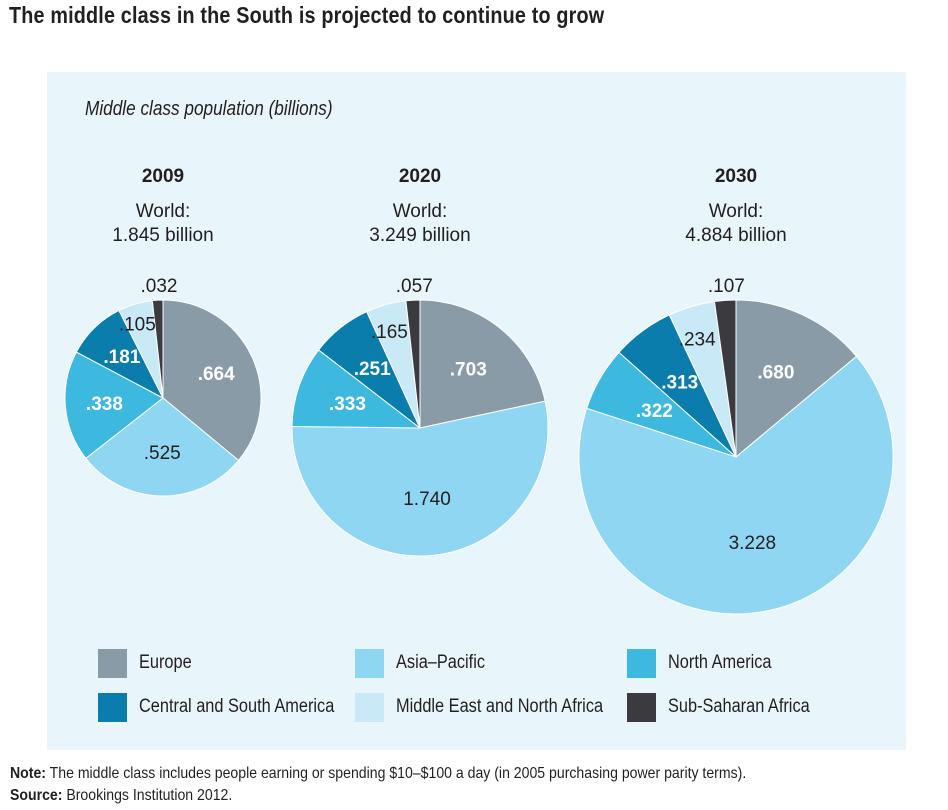 The height and width of the screenshot is (810, 948). I want to click on pie-label-2009-middle-east-and-north-africa: .105, so click(137, 325).